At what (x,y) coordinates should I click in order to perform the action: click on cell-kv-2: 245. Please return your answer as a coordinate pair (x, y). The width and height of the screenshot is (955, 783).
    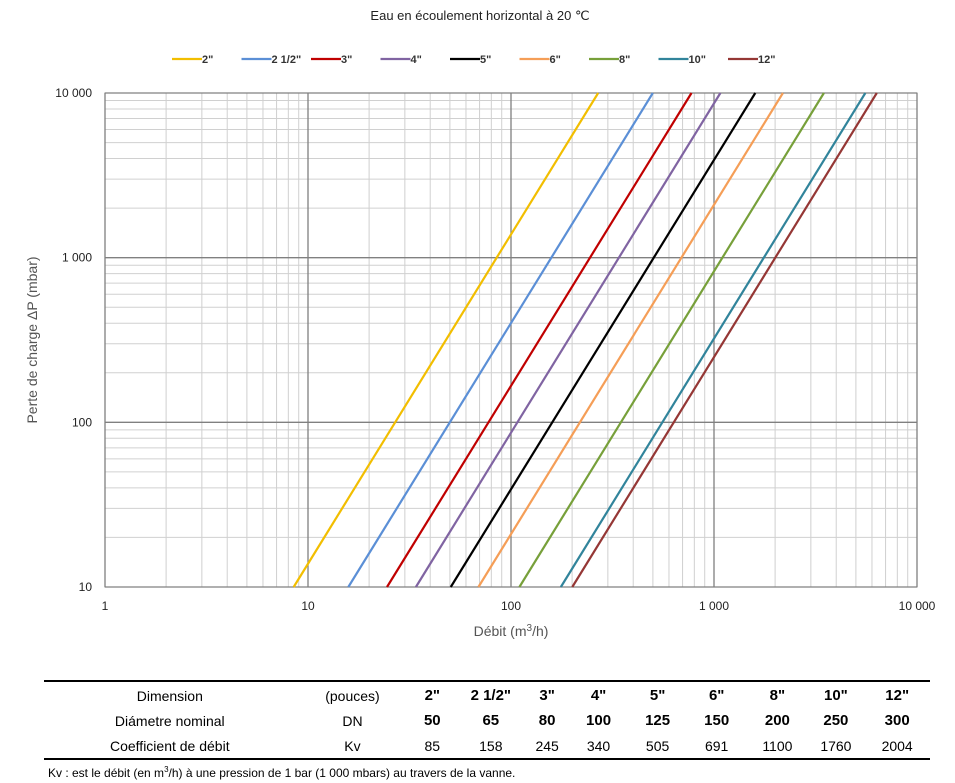
    Looking at the image, I should click on (547, 745).